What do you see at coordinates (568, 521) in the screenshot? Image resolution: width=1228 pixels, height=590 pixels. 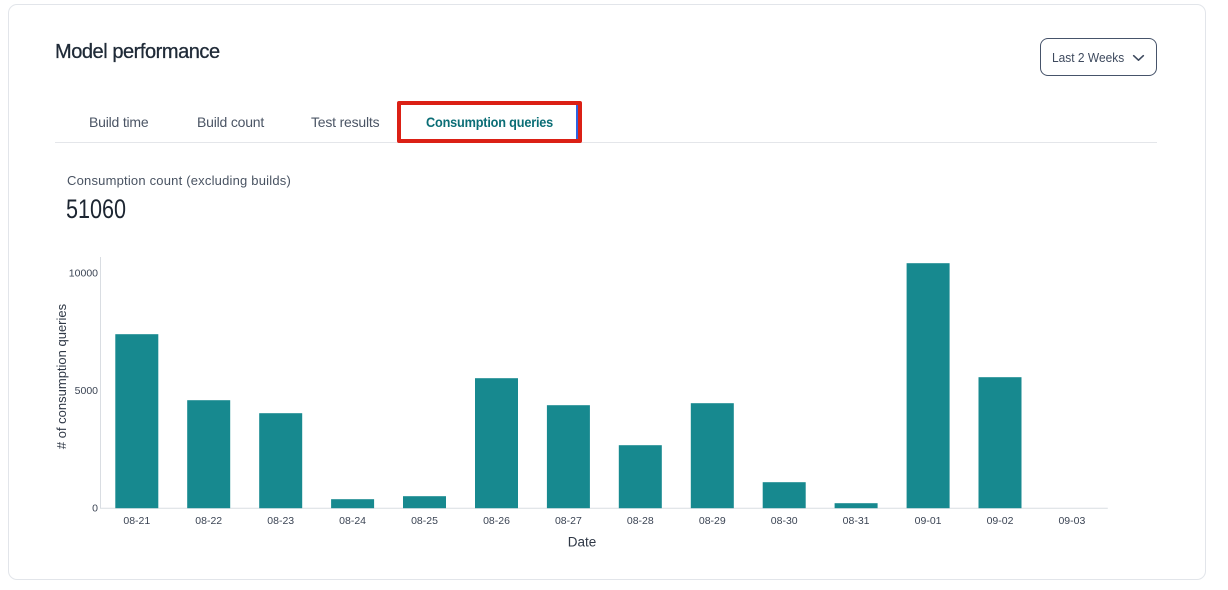 I see `svg-text: 08-27` at bounding box center [568, 521].